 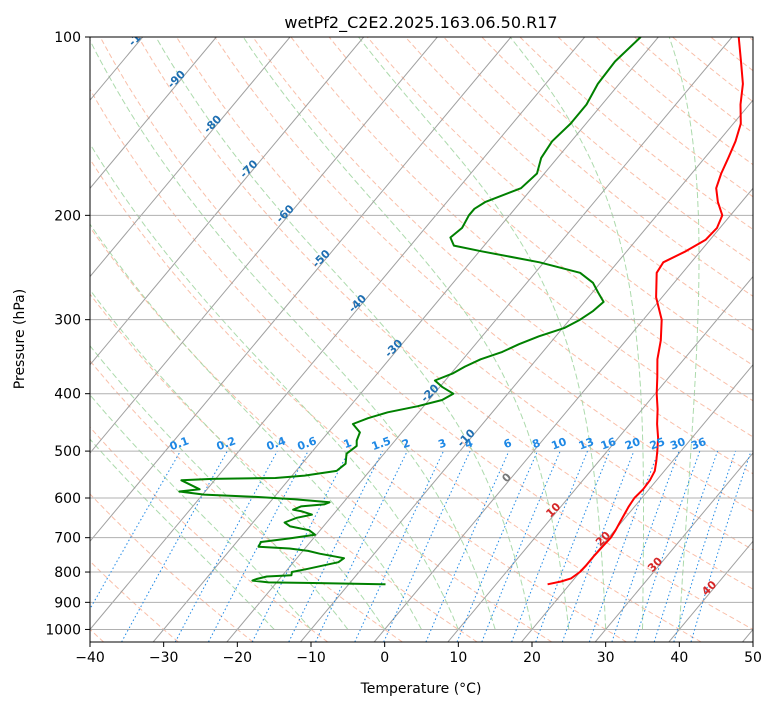 What do you see at coordinates (67, 499) in the screenshot?
I see `y-tick-label: 600` at bounding box center [67, 499].